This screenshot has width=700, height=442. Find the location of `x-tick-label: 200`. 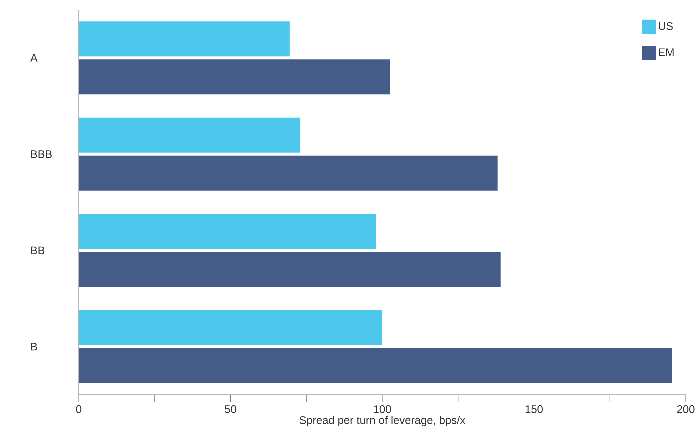

x-tick-label: 200 is located at coordinates (686, 410).